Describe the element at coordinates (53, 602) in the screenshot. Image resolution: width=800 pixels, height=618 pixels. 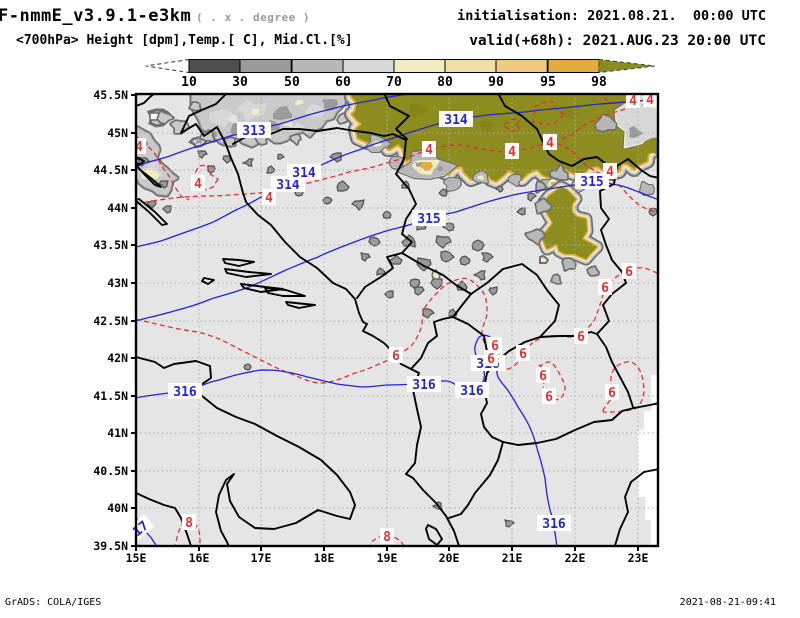
I see `grads-credit: GrADS: COLA/IGES` at that location.